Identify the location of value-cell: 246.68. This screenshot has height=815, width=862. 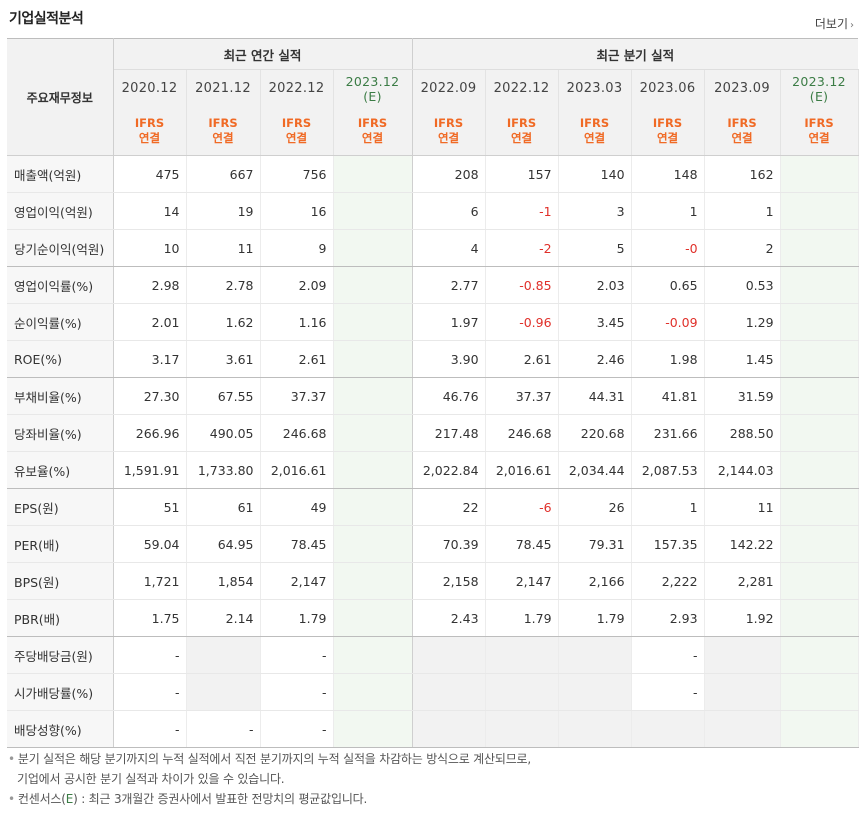
(522, 433).